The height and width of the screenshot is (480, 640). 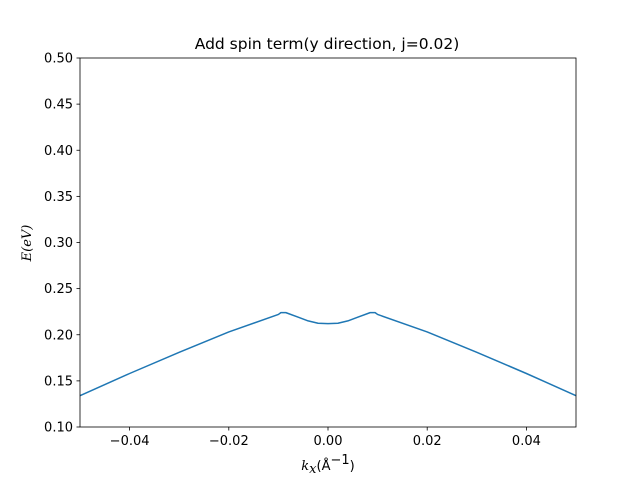 What do you see at coordinates (305, 466) in the screenshot?
I see `x-axis-label-var: k` at bounding box center [305, 466].